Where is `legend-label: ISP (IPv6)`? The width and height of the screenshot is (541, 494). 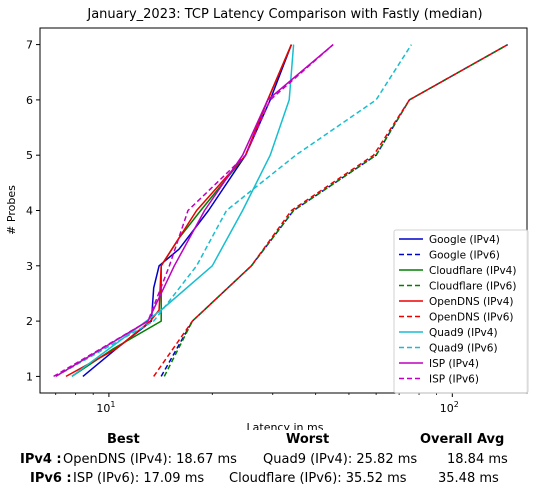 legend-label: ISP (IPv6) is located at coordinates (454, 380).